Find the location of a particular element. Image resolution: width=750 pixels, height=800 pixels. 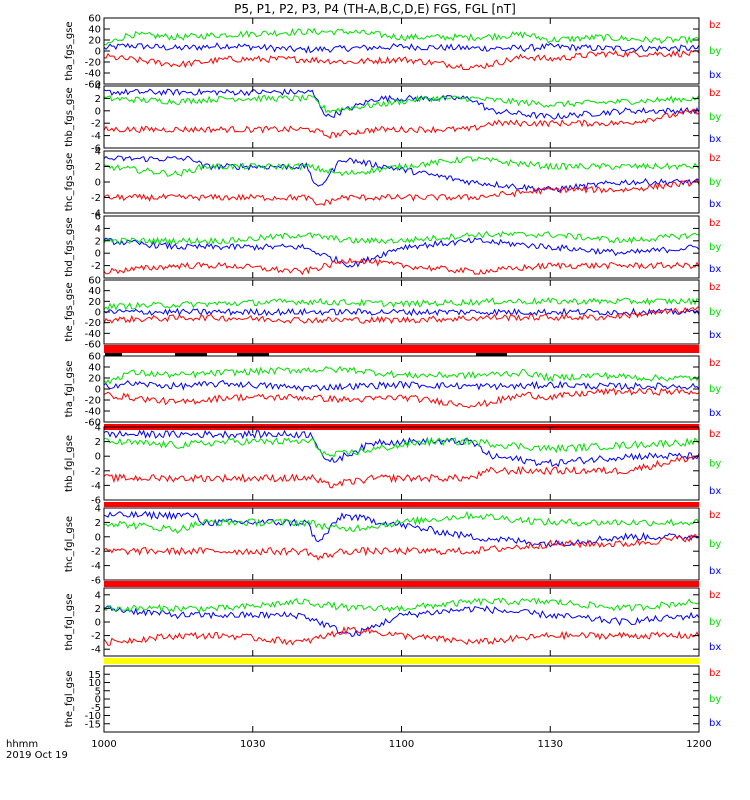

y-tick-label: -15 is located at coordinates (93, 724).